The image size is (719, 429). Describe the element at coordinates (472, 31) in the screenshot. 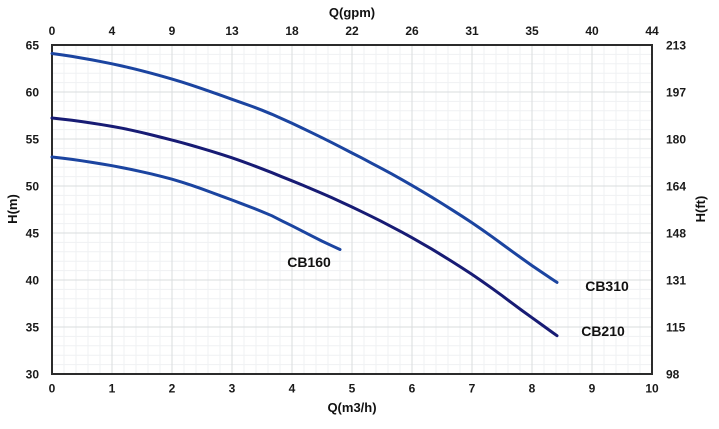

I see `svg-text: 31` at that location.